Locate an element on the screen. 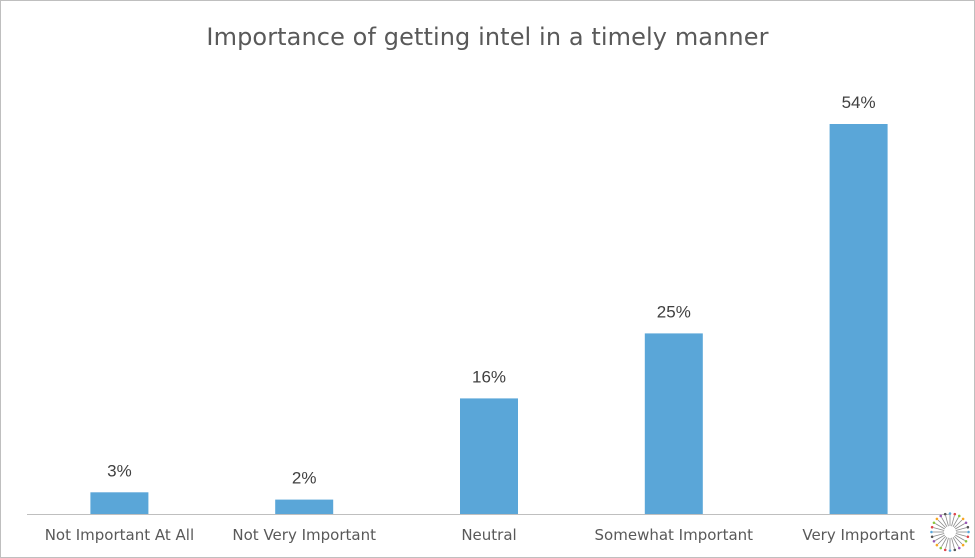 This screenshot has height=558, width=975. x-tick-label: Very Important is located at coordinates (858, 535).